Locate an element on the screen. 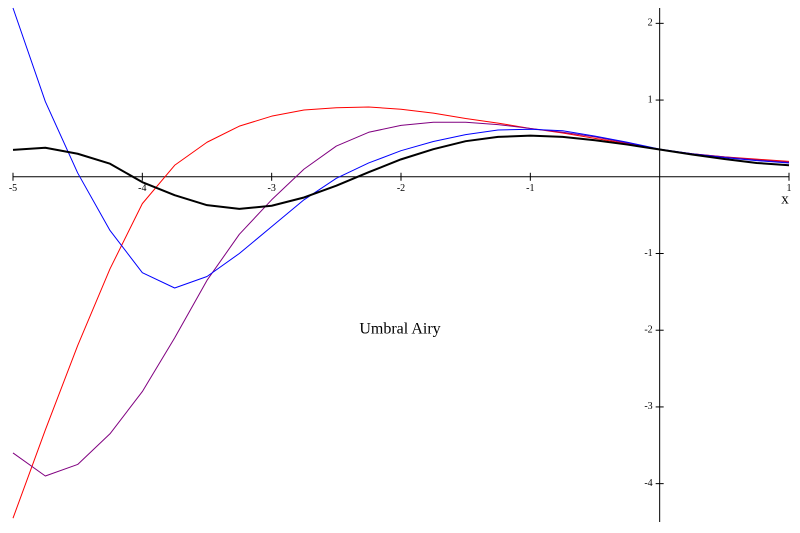  x-tick-label: -4 is located at coordinates (142, 188).